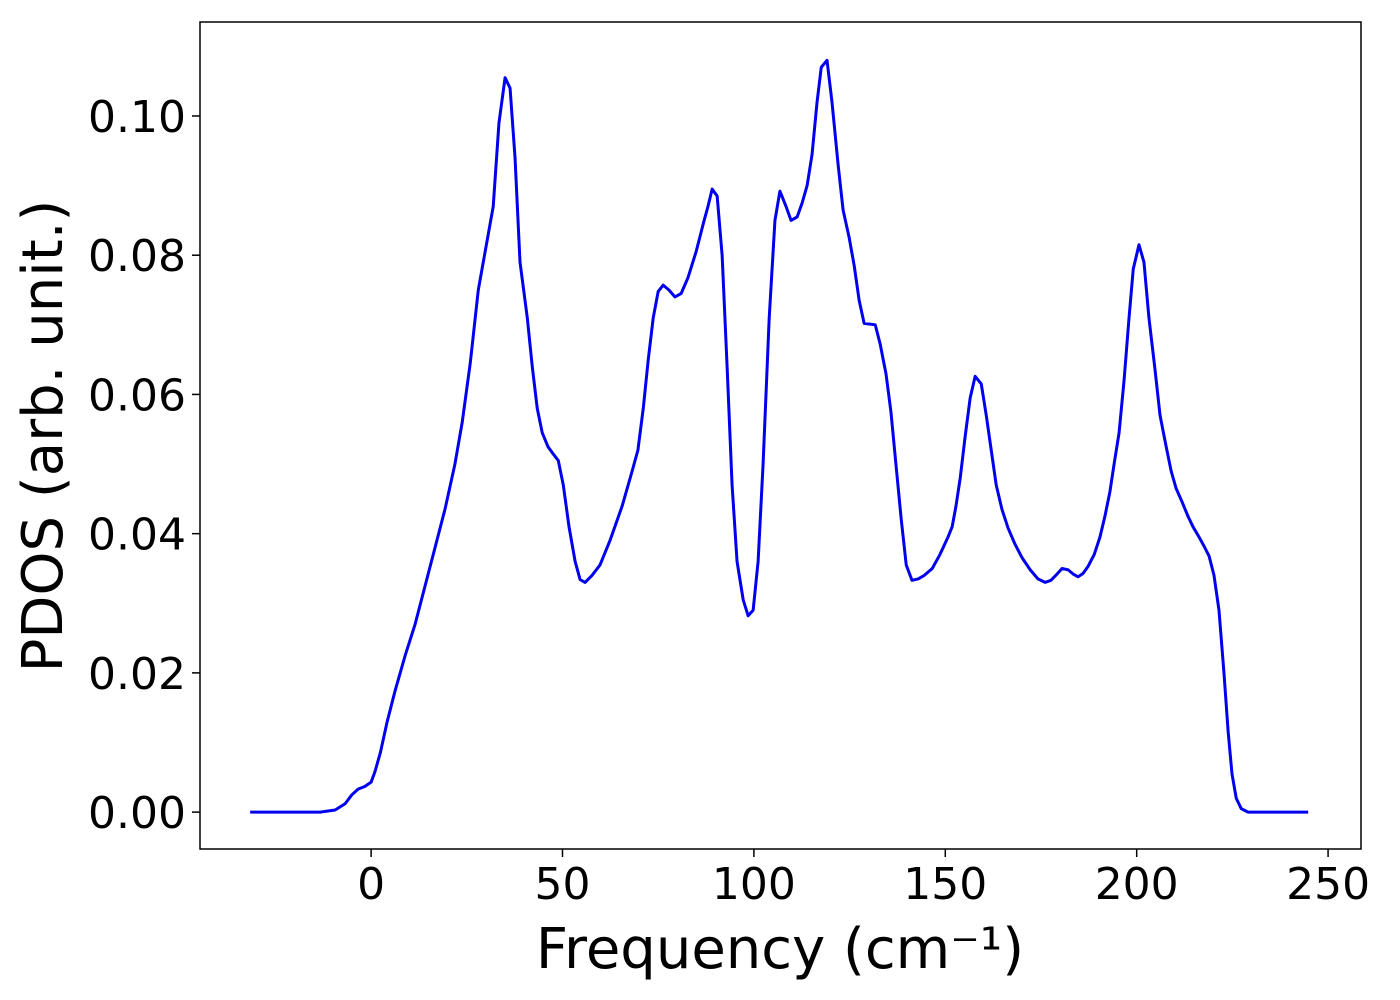  What do you see at coordinates (563, 884) in the screenshot?
I see `x-tick-label: 50` at bounding box center [563, 884].